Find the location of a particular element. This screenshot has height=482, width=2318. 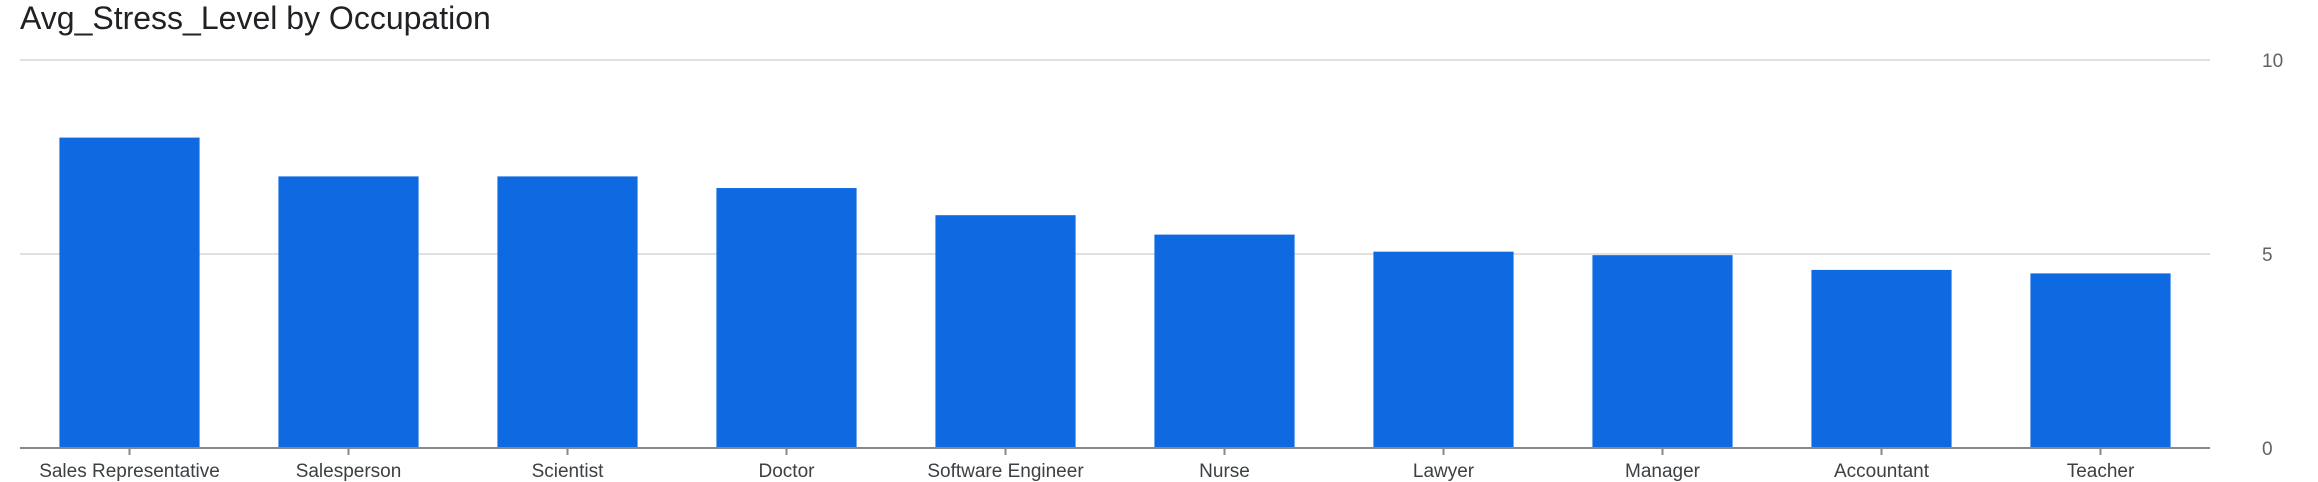

x-tick-label: Manager is located at coordinates (1663, 471).